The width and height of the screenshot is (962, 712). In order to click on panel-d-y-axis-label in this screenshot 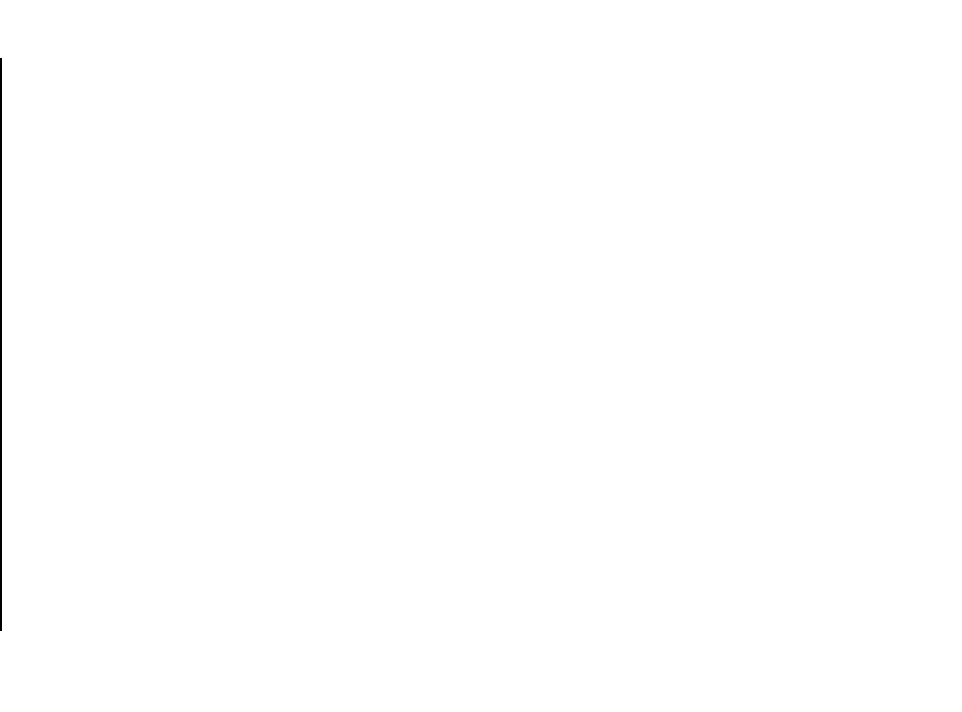, I will do `click(95, 464)`.